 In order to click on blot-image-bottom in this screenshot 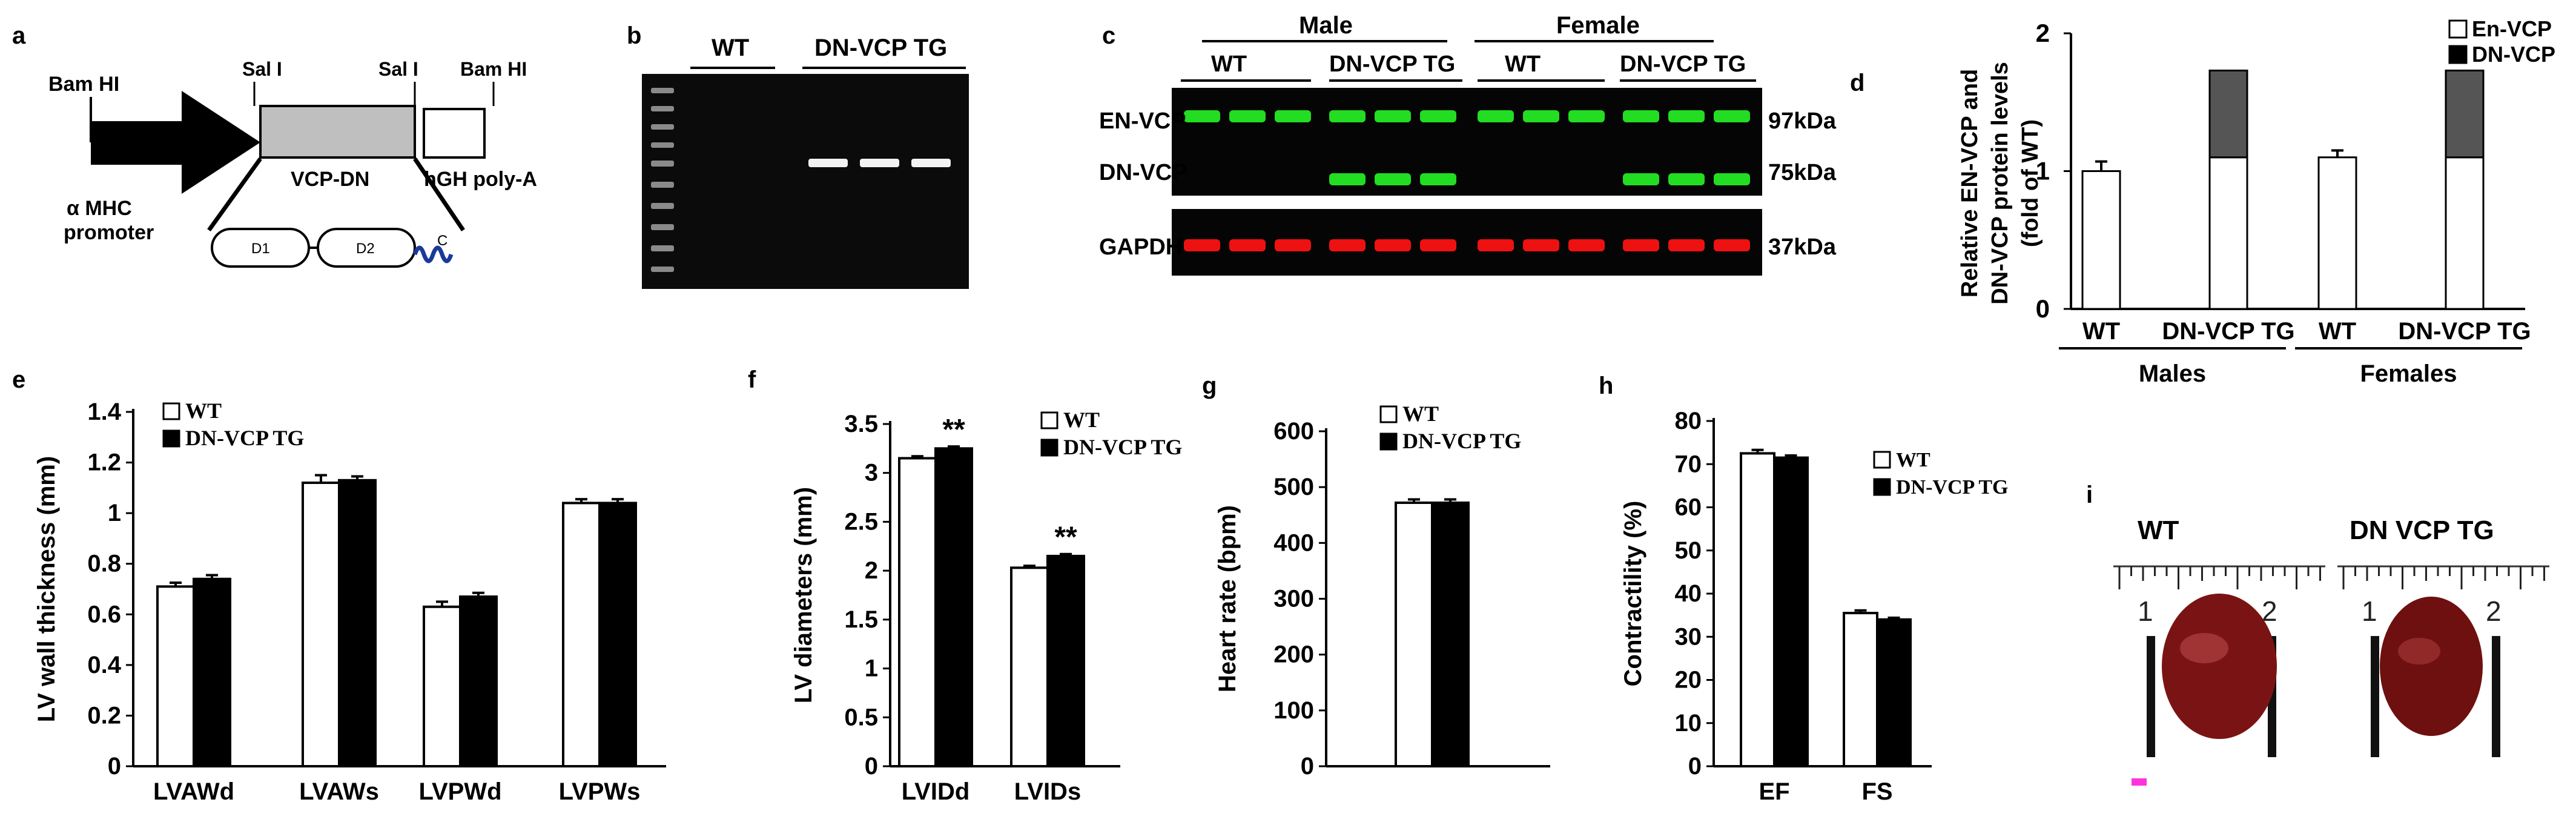, I will do `click(1467, 242)`.